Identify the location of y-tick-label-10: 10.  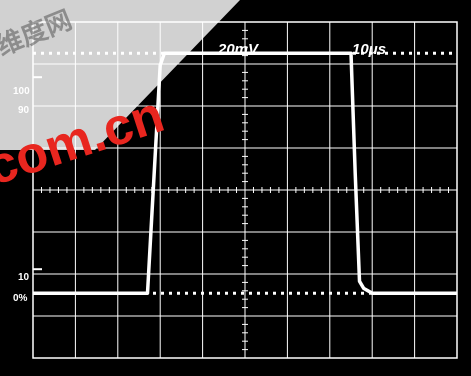
(24, 277).